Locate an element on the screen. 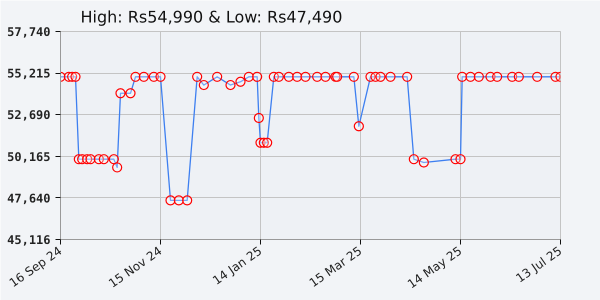 This screenshot has width=600, height=300. x-tick-label: 14 Jan 25 is located at coordinates (237, 266).